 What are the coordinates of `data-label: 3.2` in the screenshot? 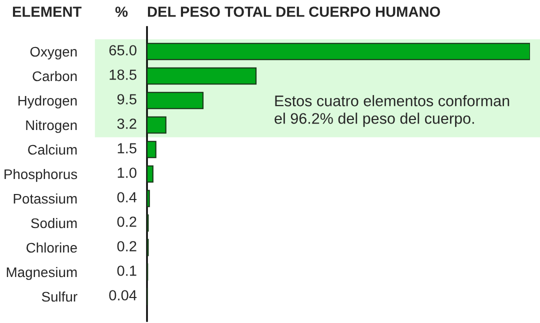 It's located at (126, 123).